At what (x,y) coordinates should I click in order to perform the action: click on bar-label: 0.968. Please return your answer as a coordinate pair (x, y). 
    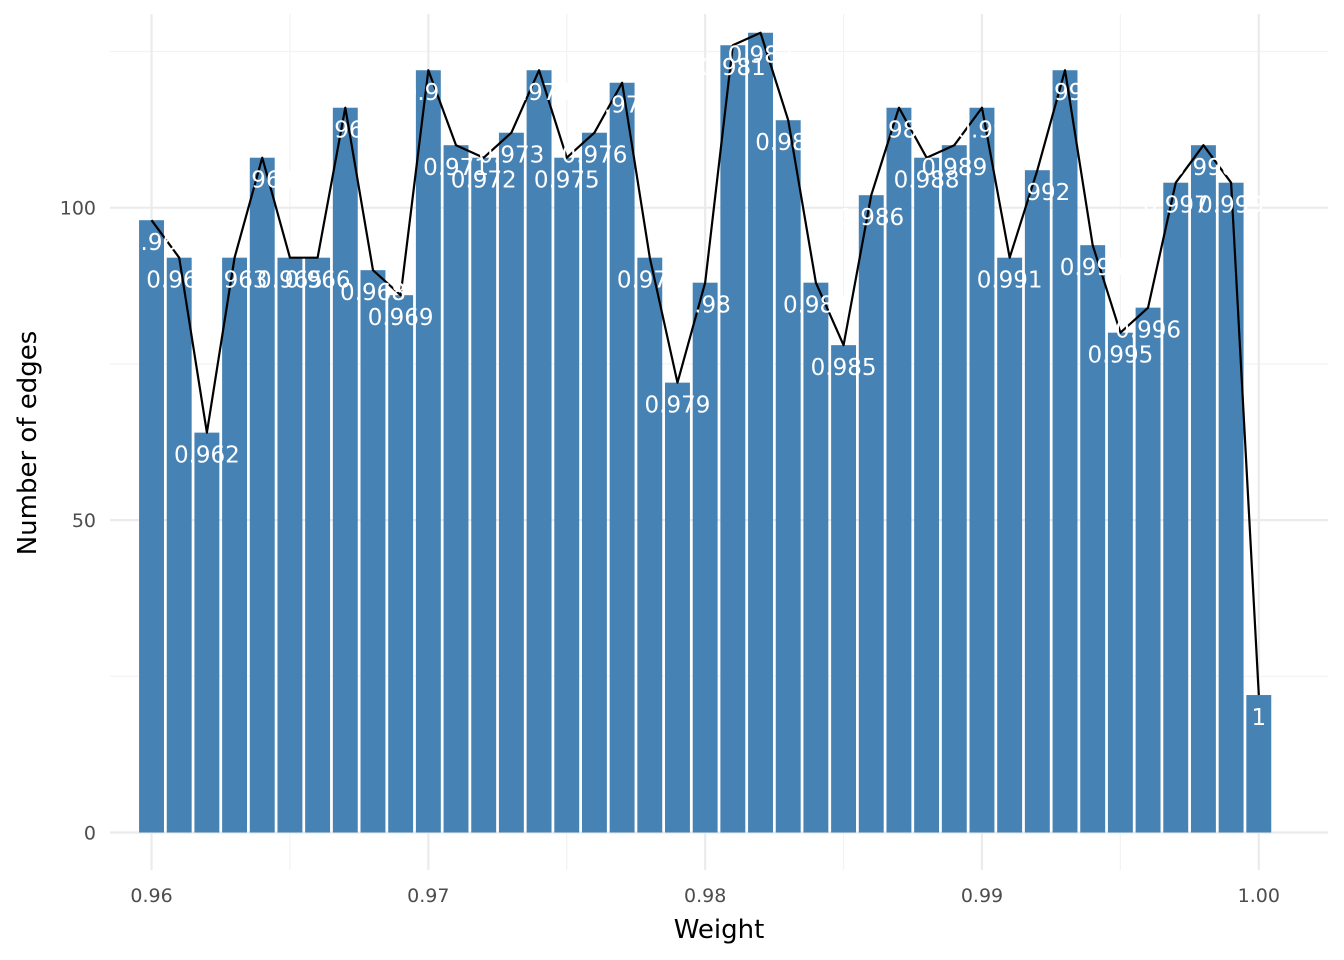
    Looking at the image, I should click on (373, 293).